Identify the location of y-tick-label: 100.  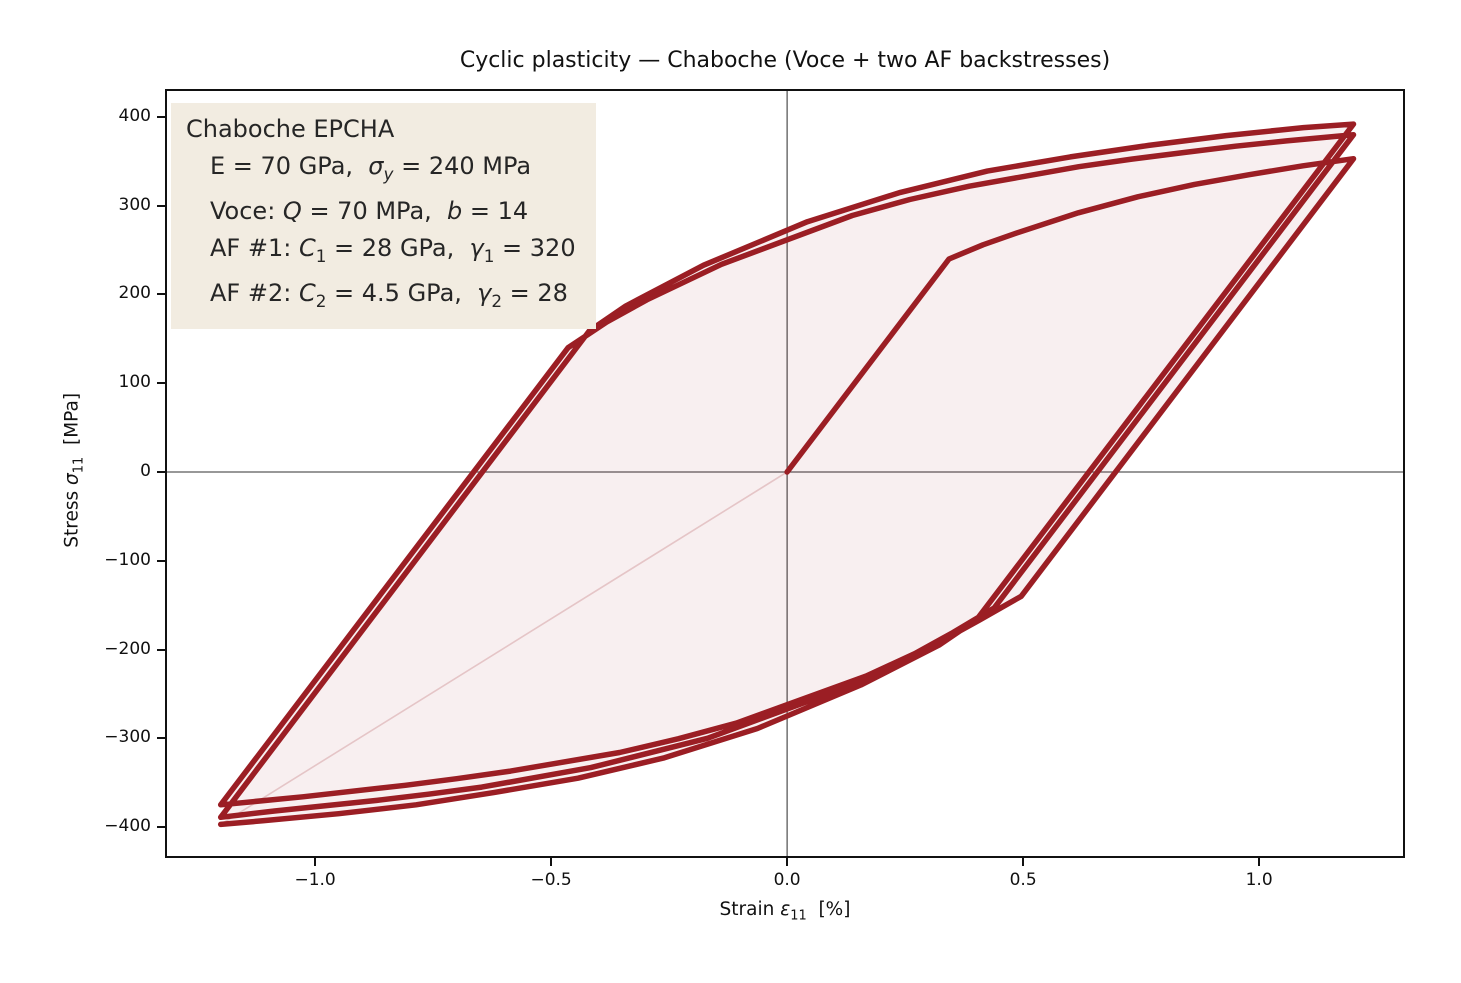
(134, 382).